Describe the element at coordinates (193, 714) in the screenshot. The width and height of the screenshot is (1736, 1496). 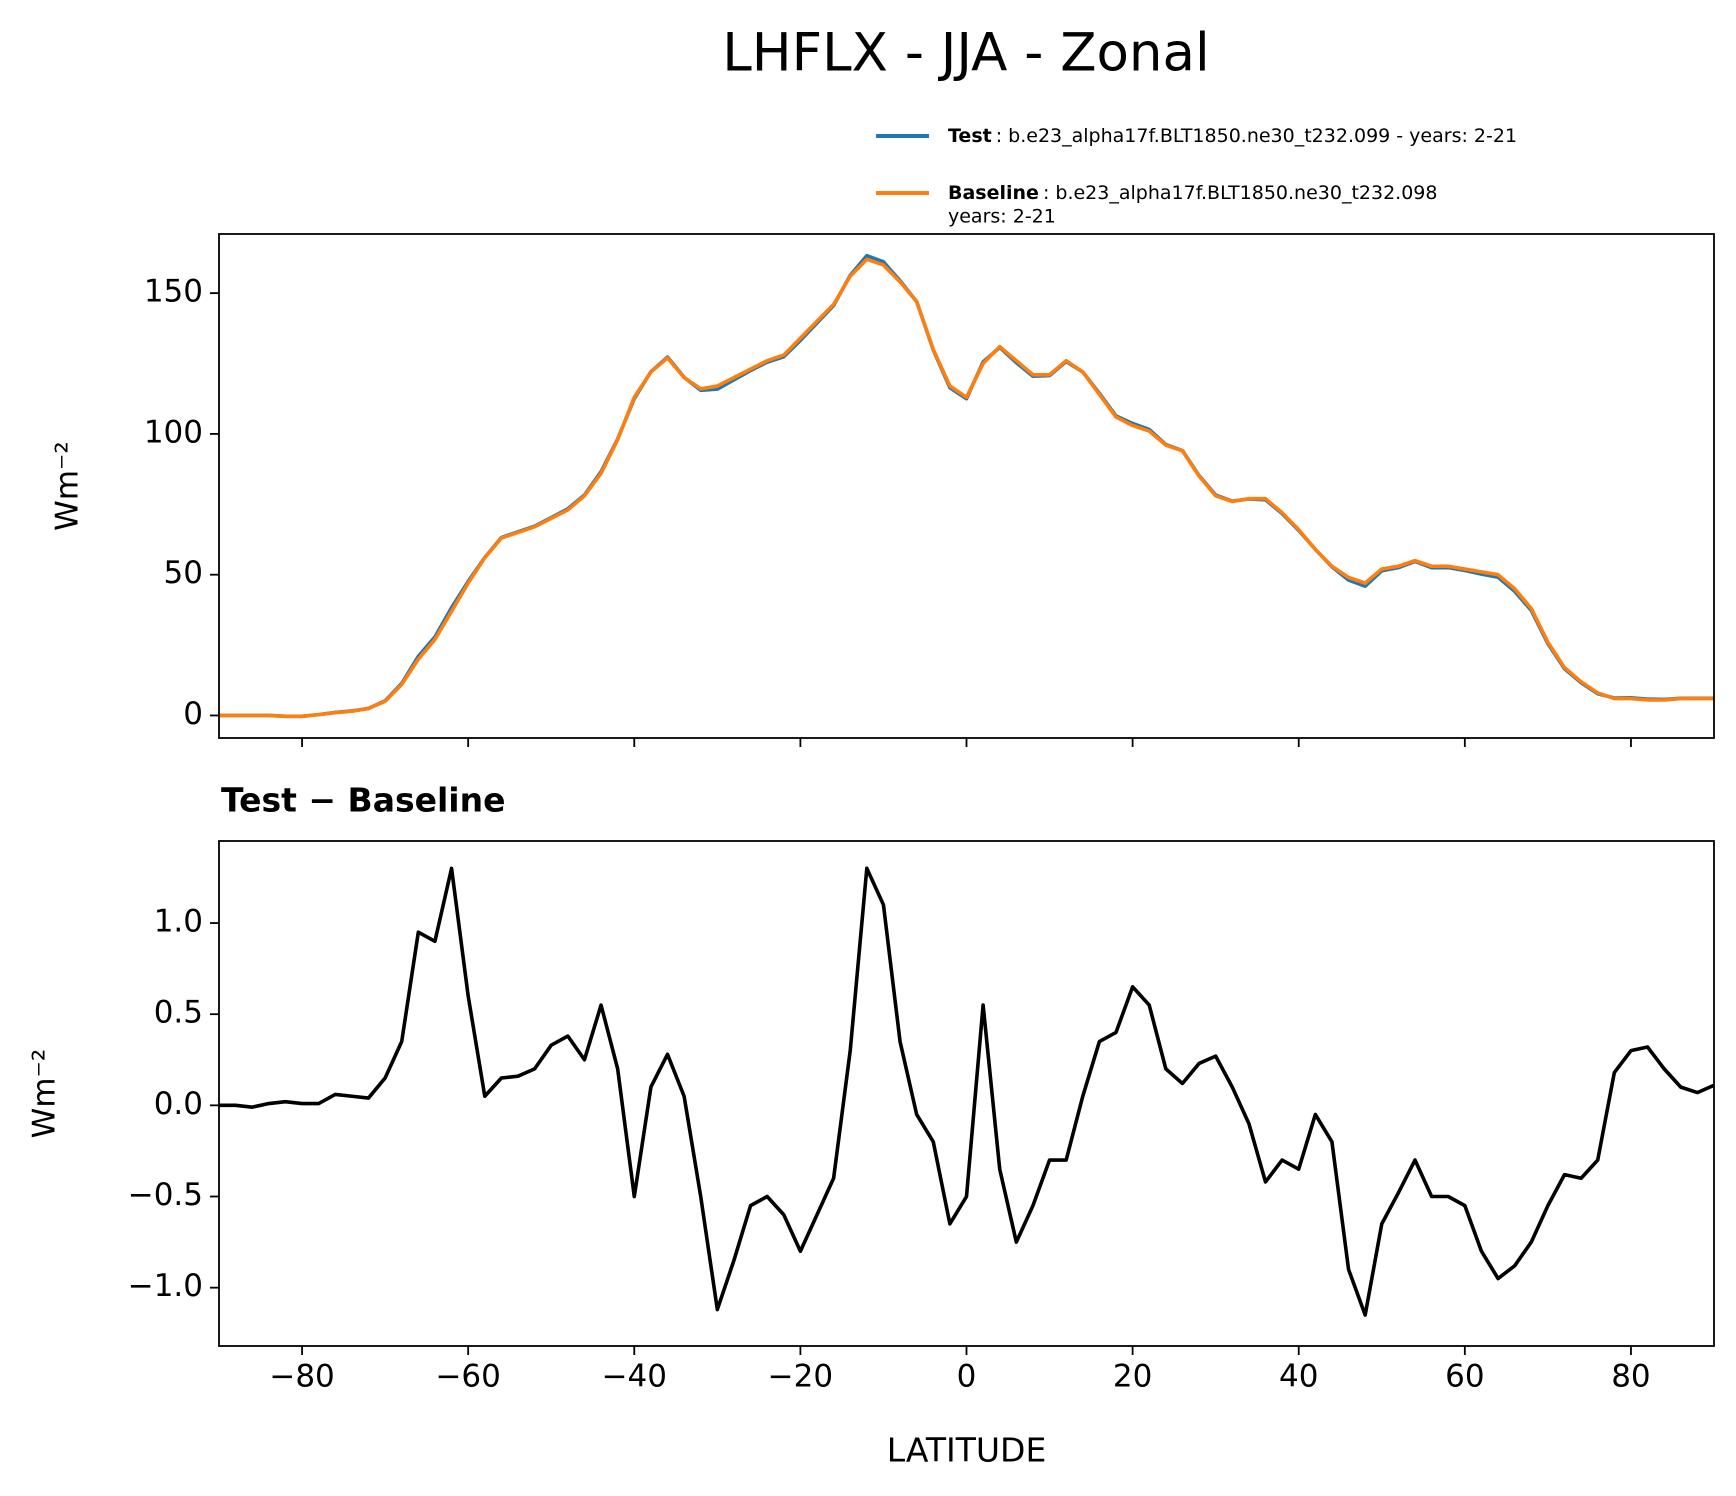
I see `y-tick-label: 0` at that location.